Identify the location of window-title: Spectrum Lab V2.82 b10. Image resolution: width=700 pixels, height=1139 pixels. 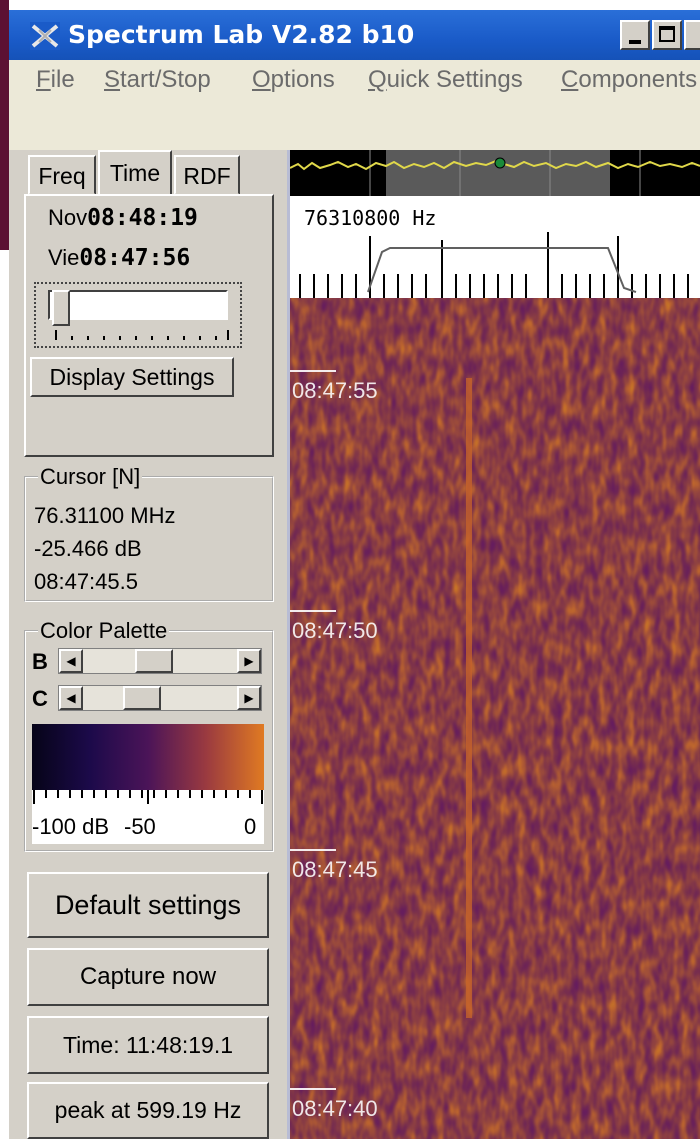
(241, 34).